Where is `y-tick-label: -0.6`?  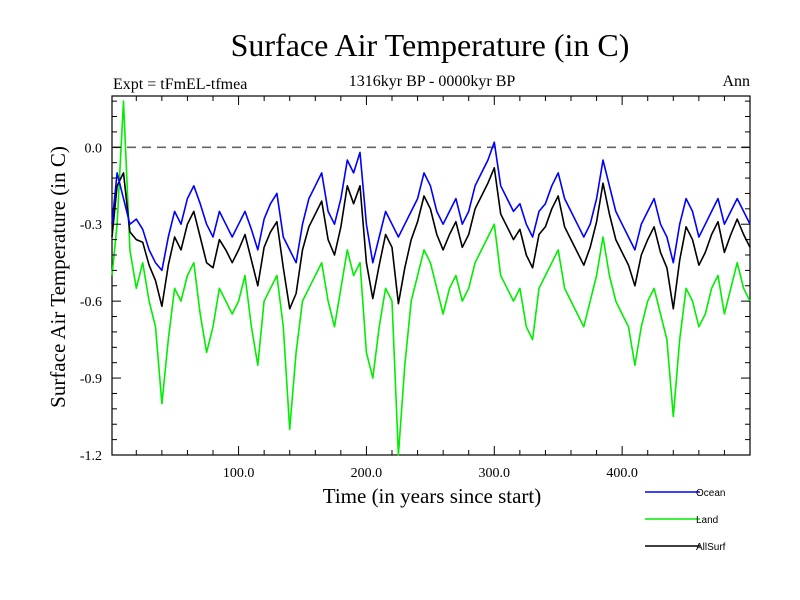 y-tick-label: -0.6 is located at coordinates (91, 302).